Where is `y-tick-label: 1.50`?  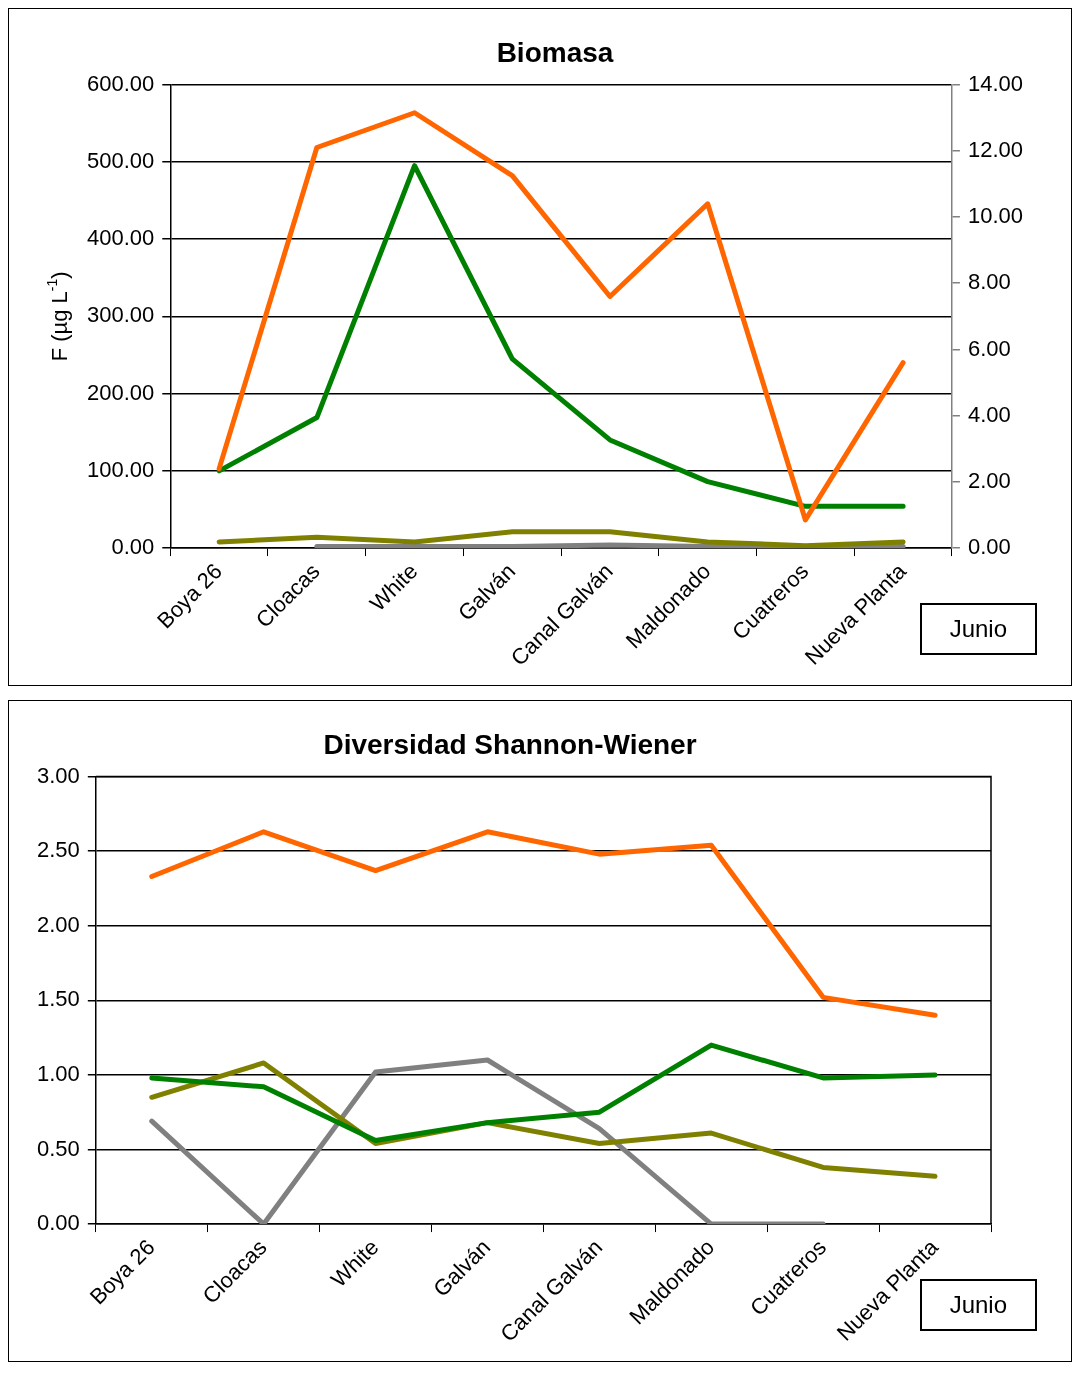
y-tick-label: 1.50 is located at coordinates (58, 999).